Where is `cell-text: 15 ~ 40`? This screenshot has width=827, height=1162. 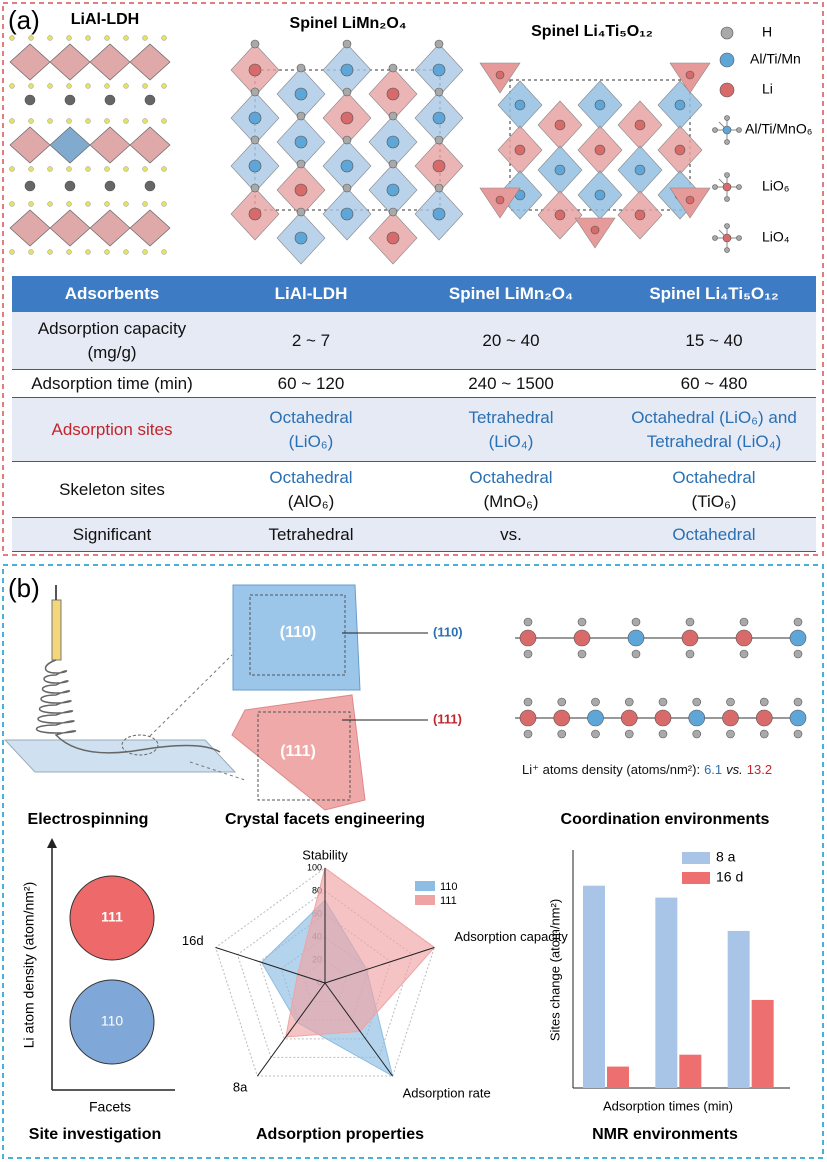
cell-text: 15 ~ 40 is located at coordinates (714, 340).